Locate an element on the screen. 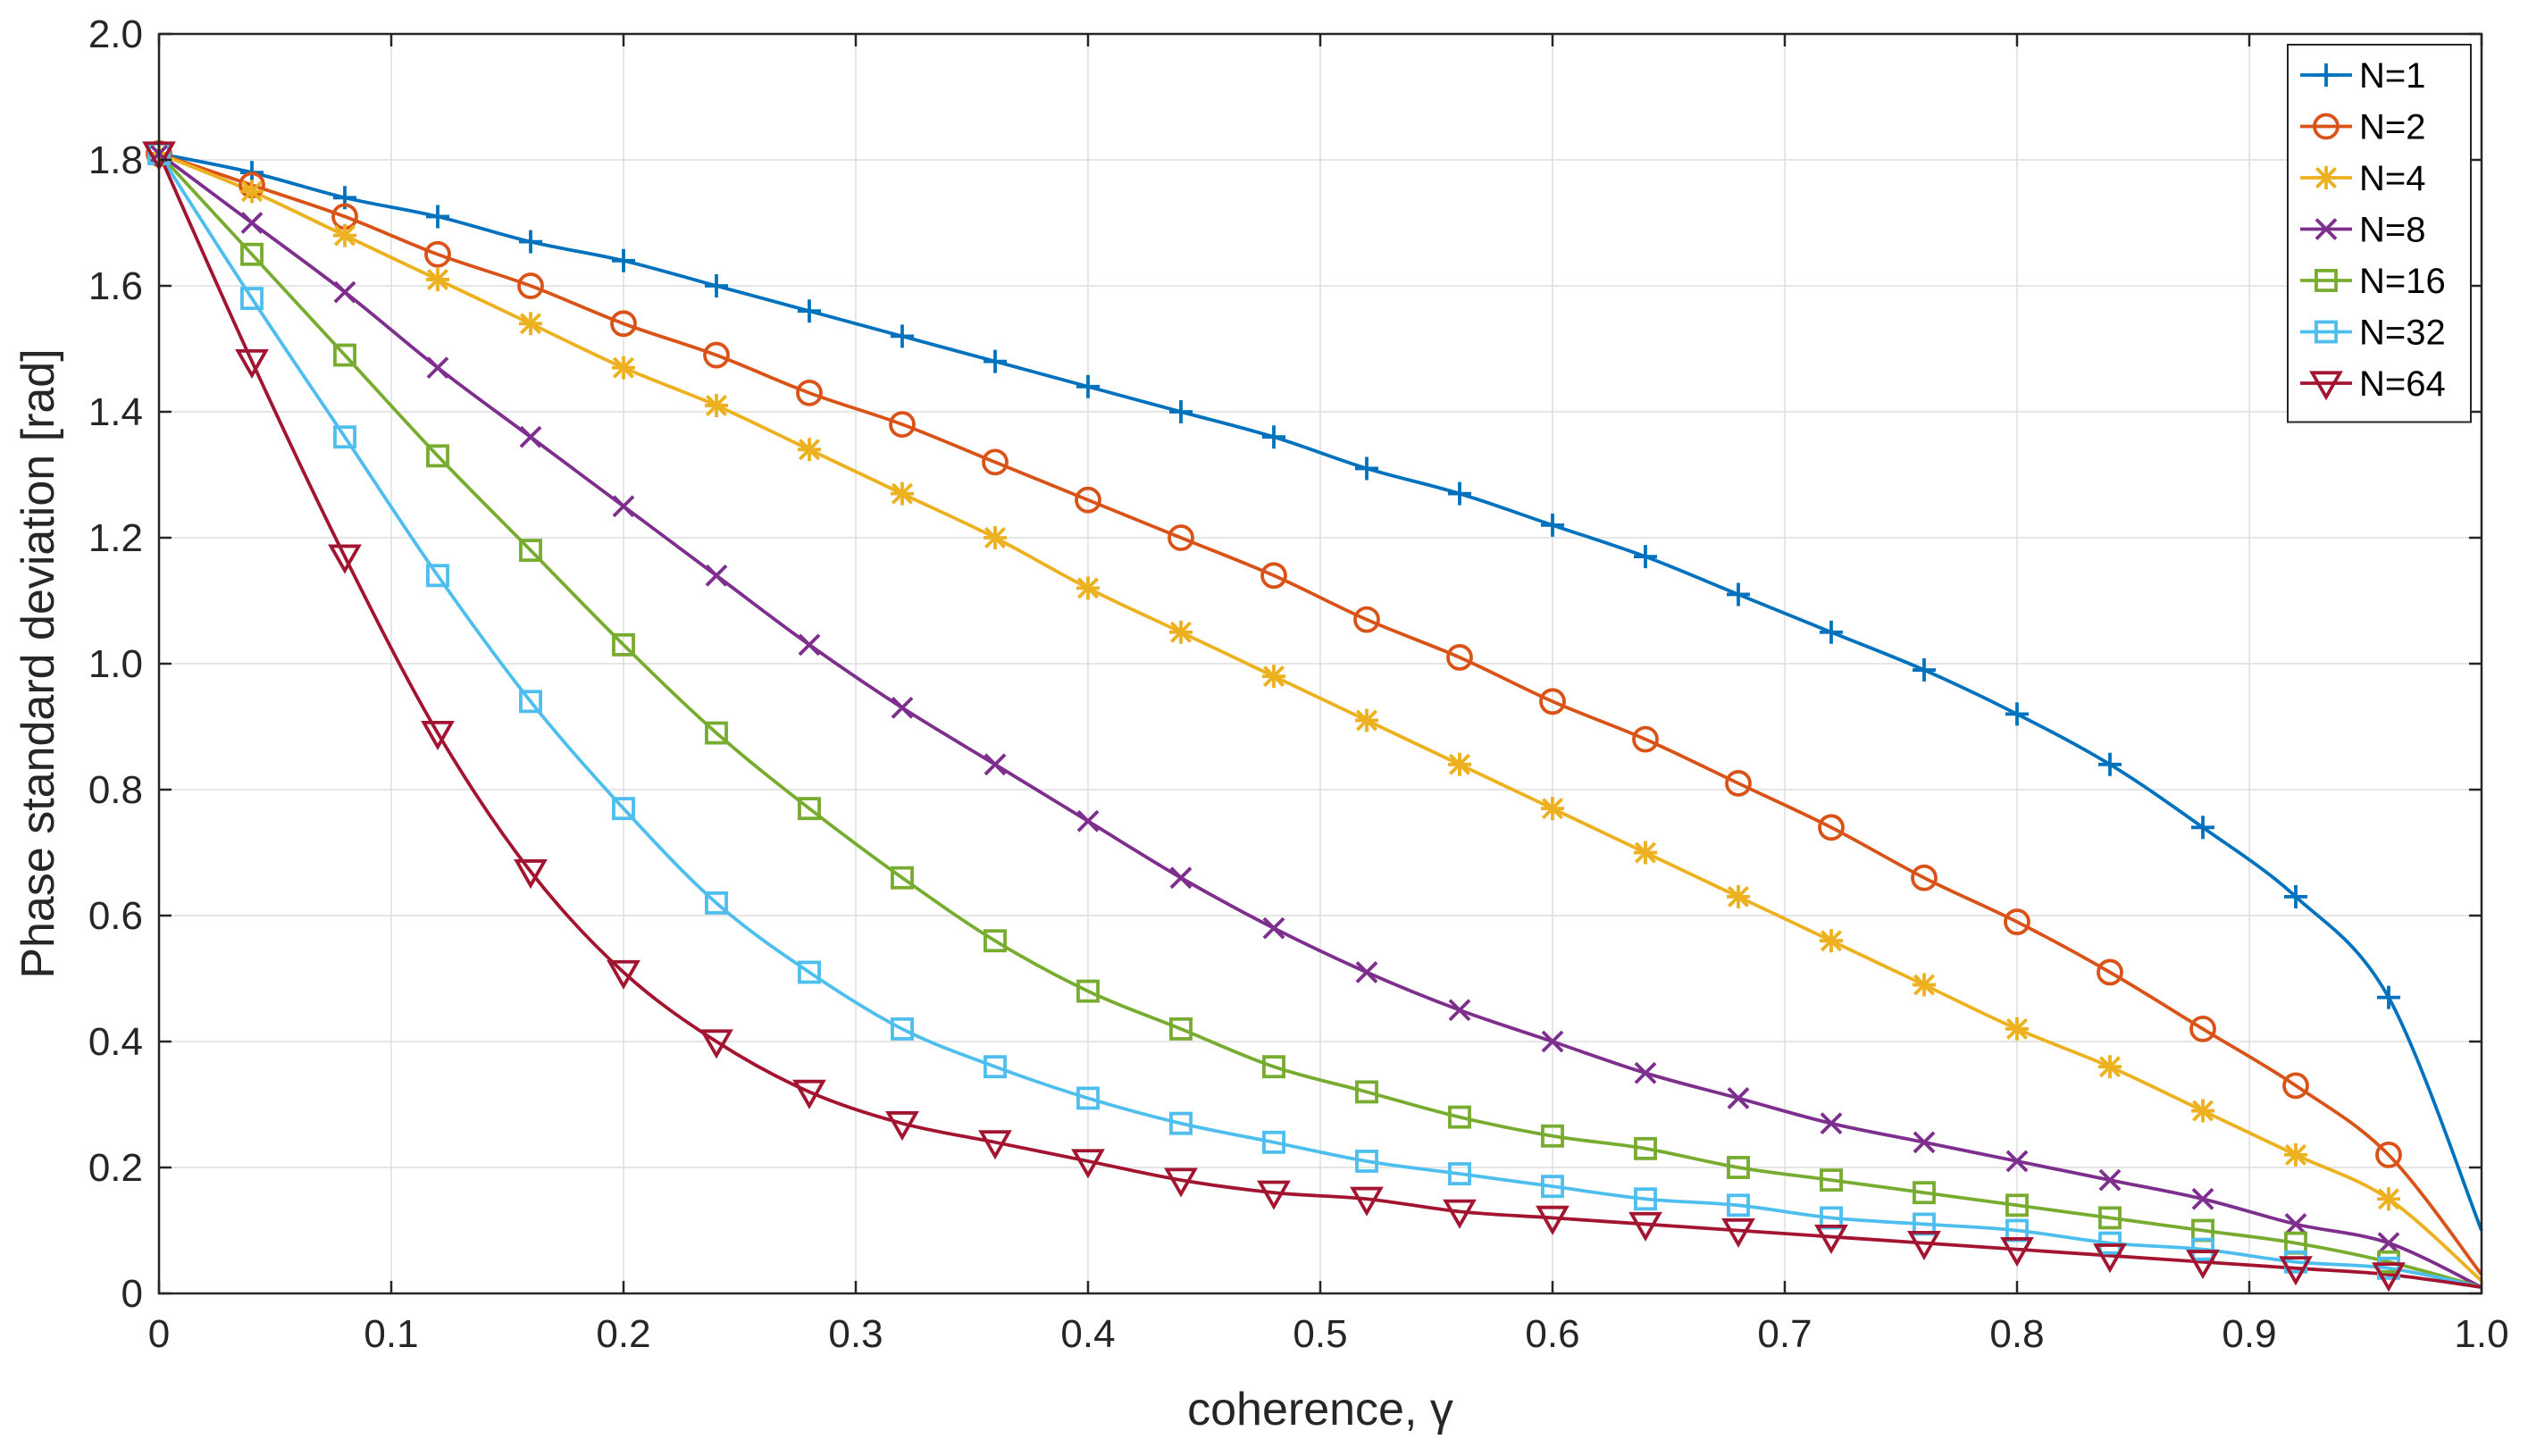  y-tick-label: 1.8 is located at coordinates (115, 160).